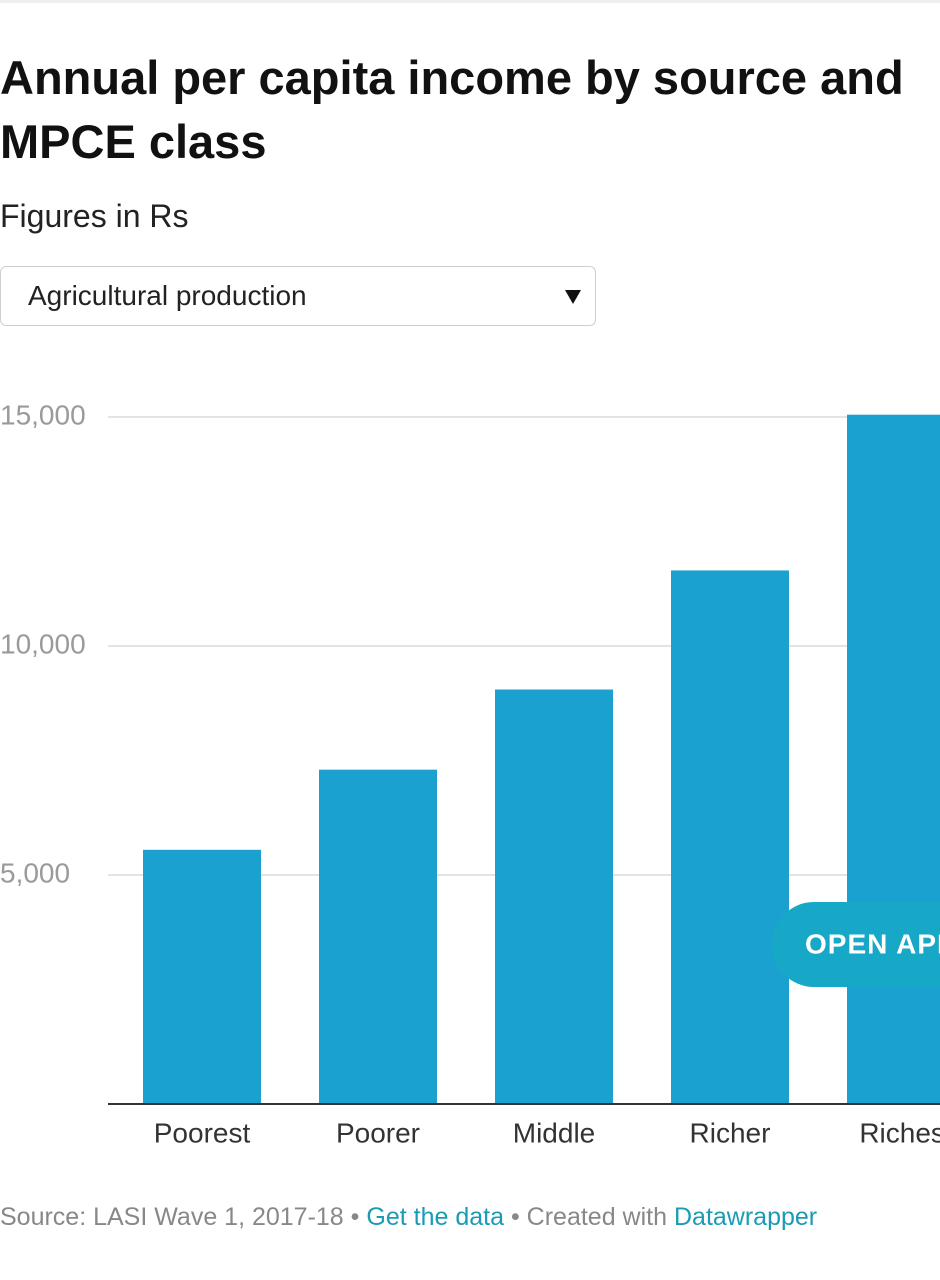 The width and height of the screenshot is (940, 1280). Describe the element at coordinates (167, 295) in the screenshot. I see `dropdown-selected: Agricultural production` at that location.